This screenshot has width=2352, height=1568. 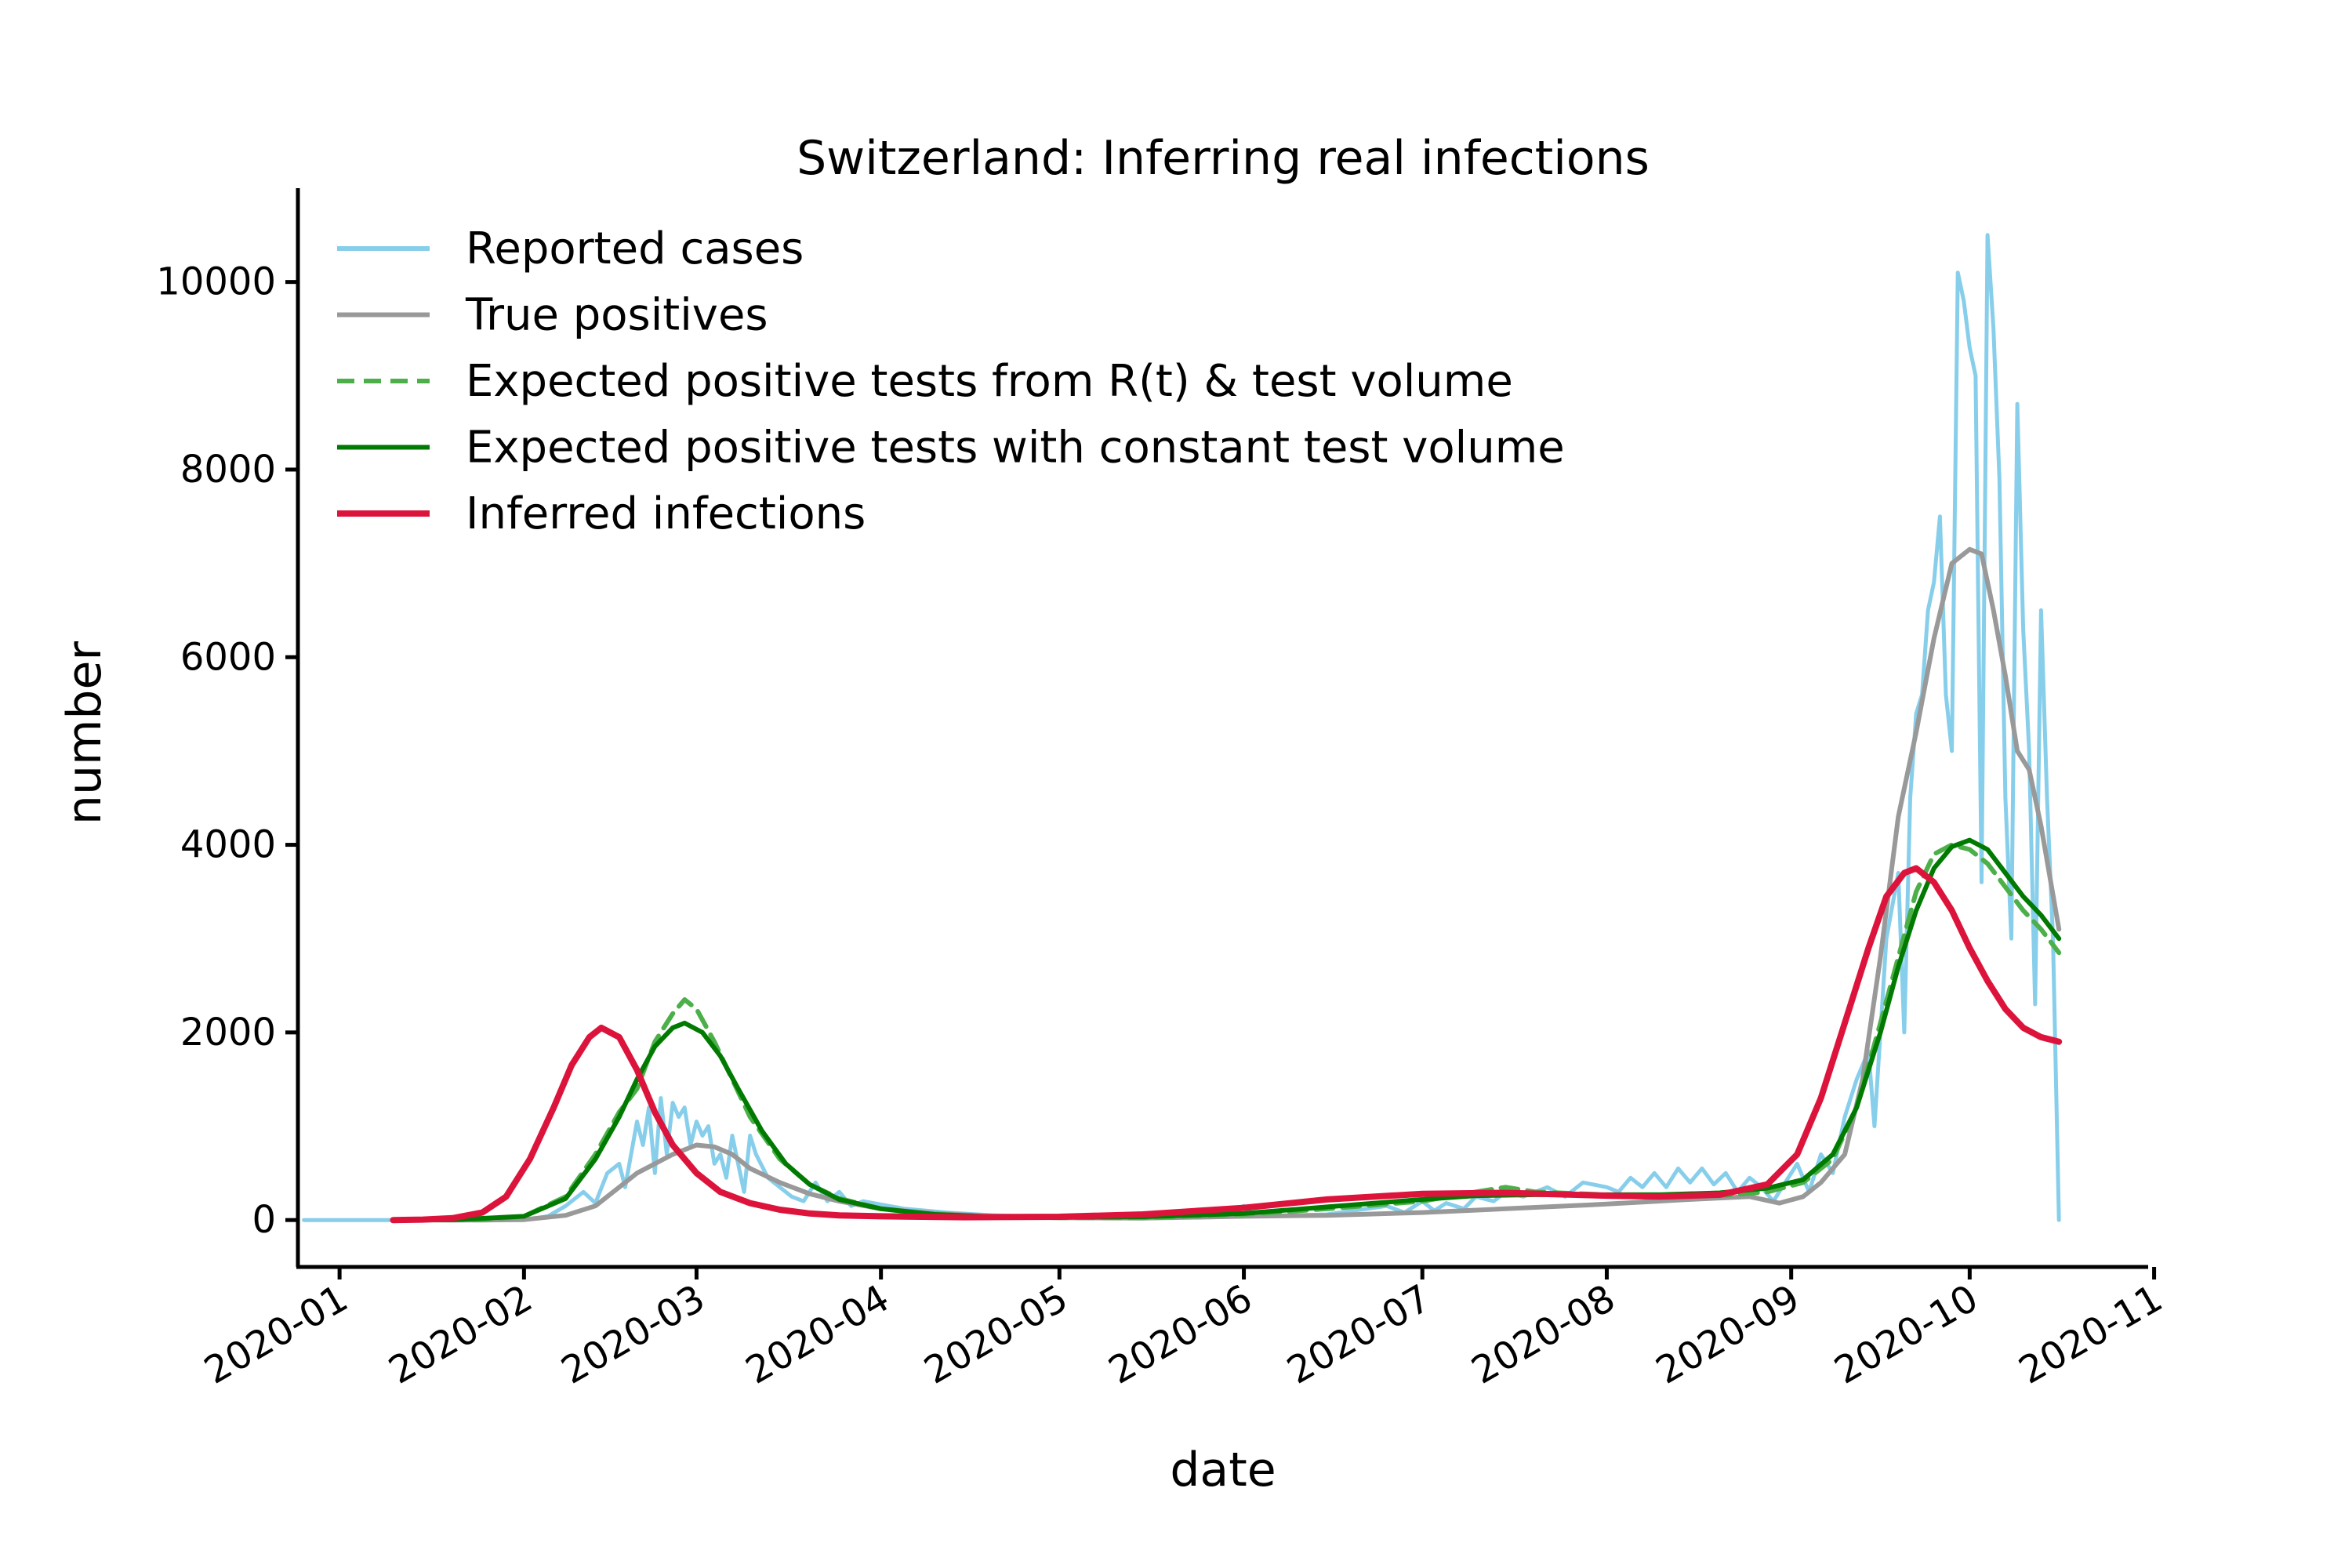 I want to click on x-tick-label: 2020-03, so click(x=633, y=1334).